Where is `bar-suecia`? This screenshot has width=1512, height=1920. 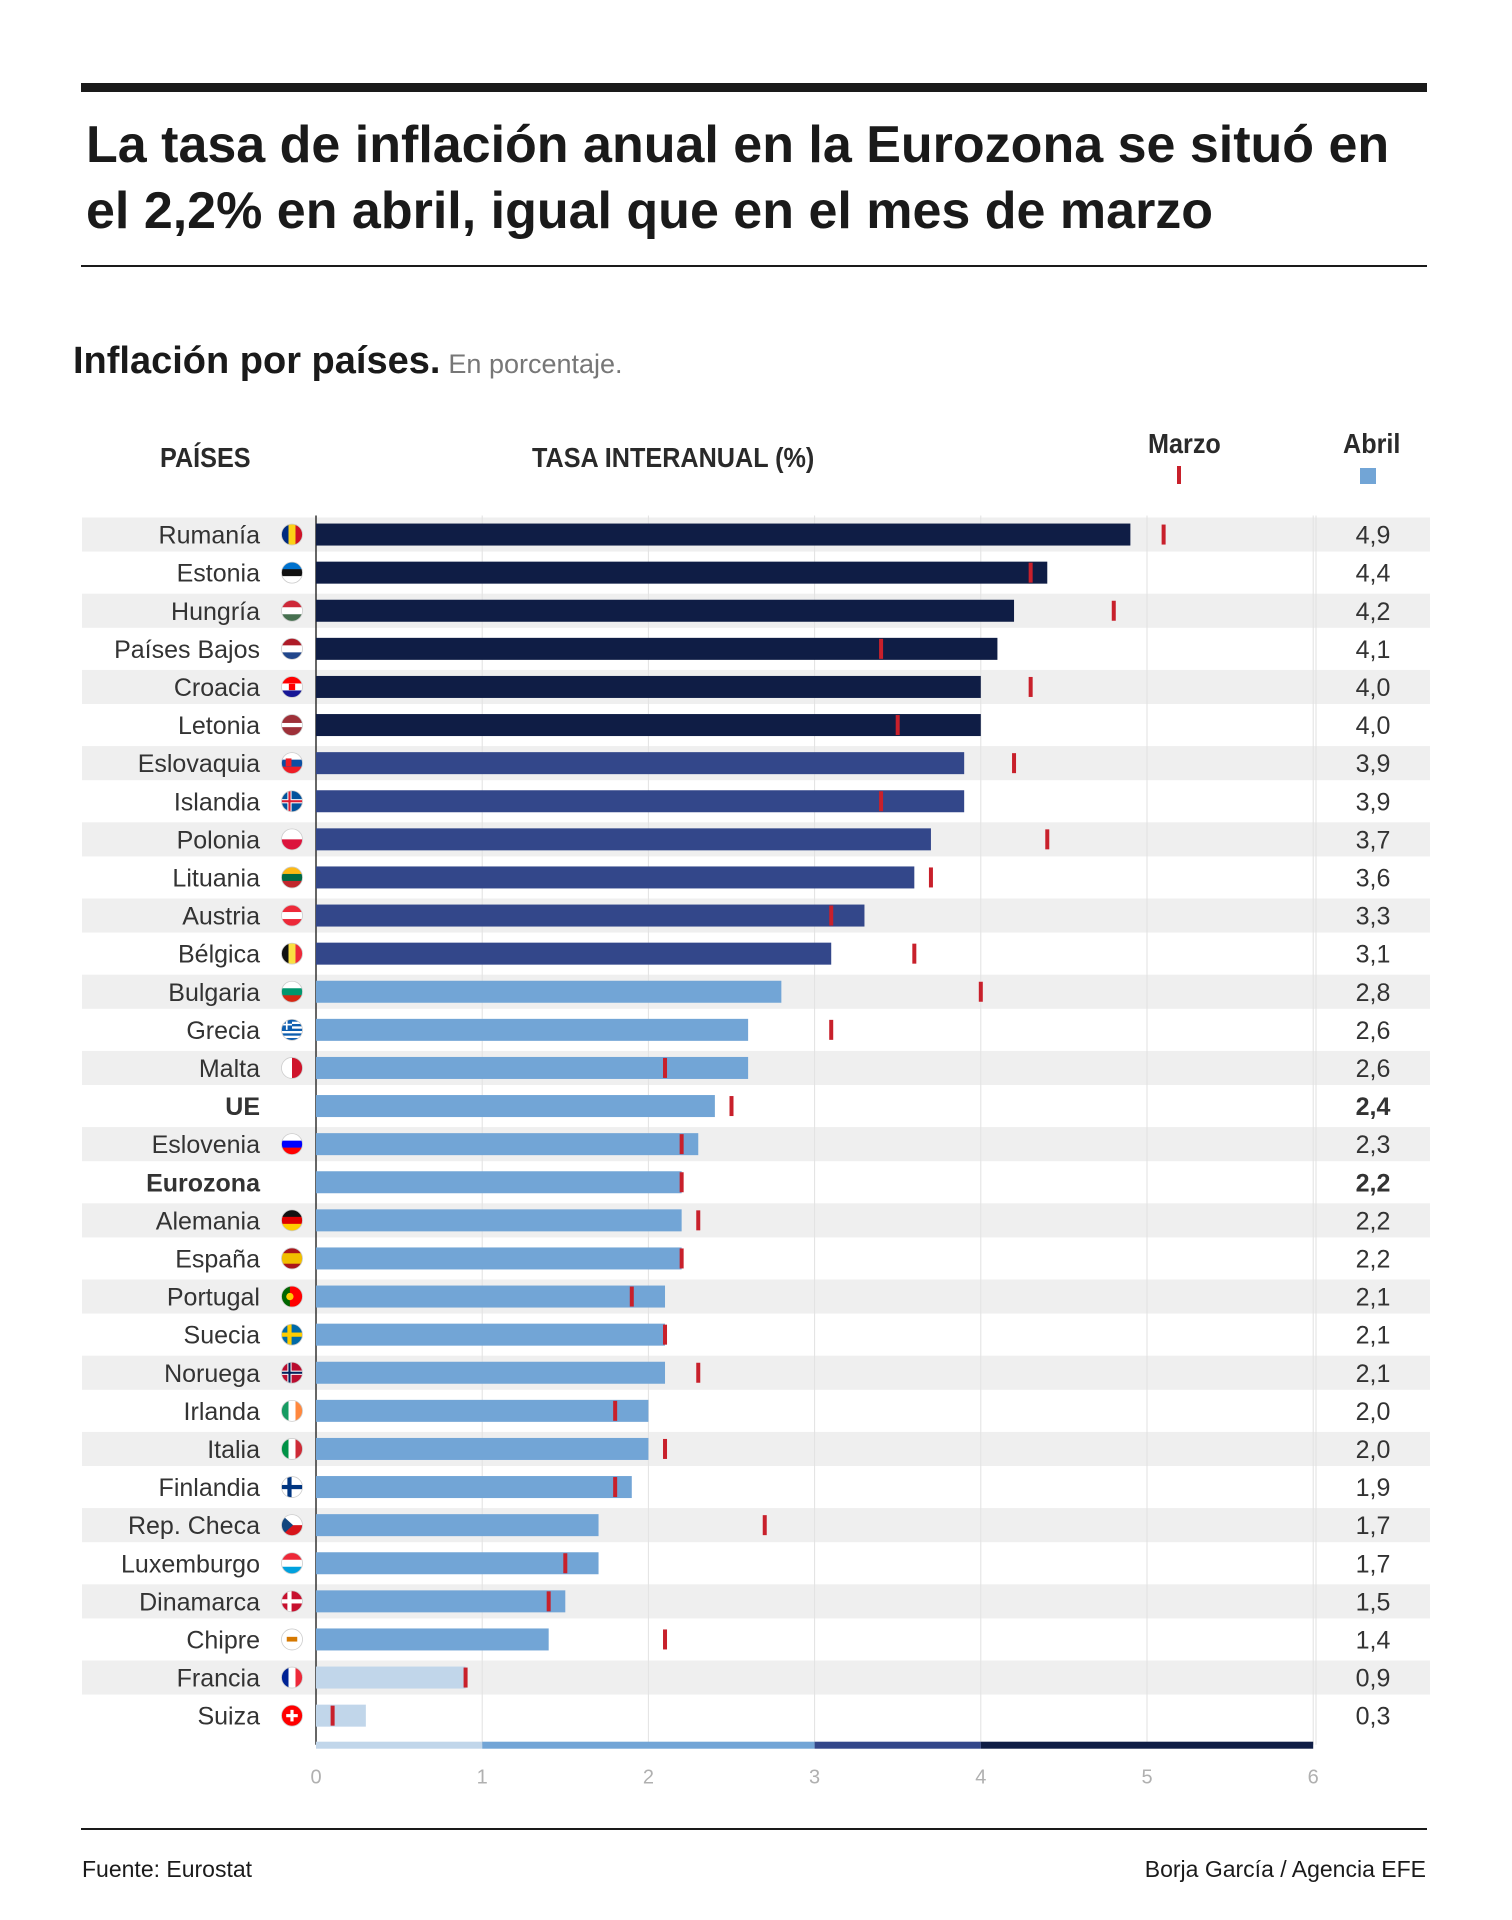
bar-suecia is located at coordinates (491, 1334).